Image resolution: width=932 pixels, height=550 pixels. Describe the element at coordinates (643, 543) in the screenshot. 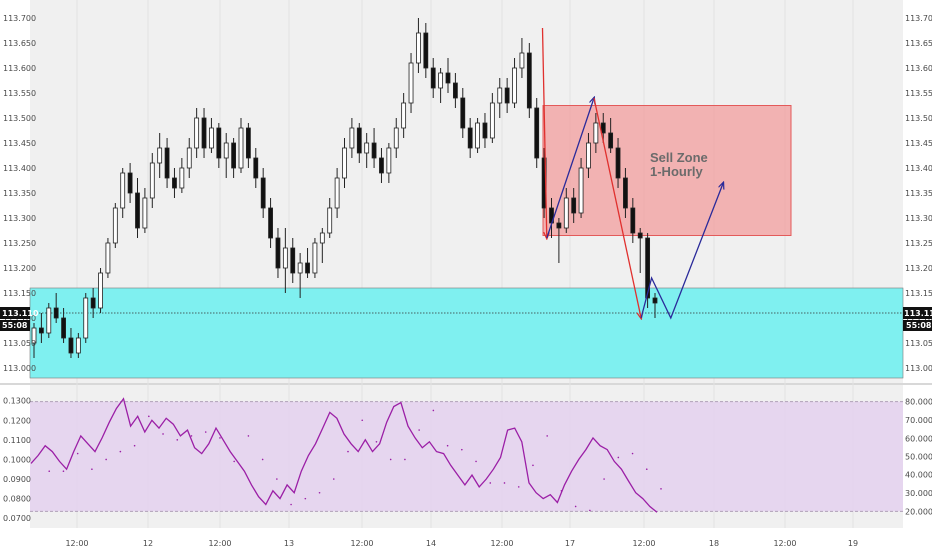

I see `x-tick-label: 12:00` at that location.